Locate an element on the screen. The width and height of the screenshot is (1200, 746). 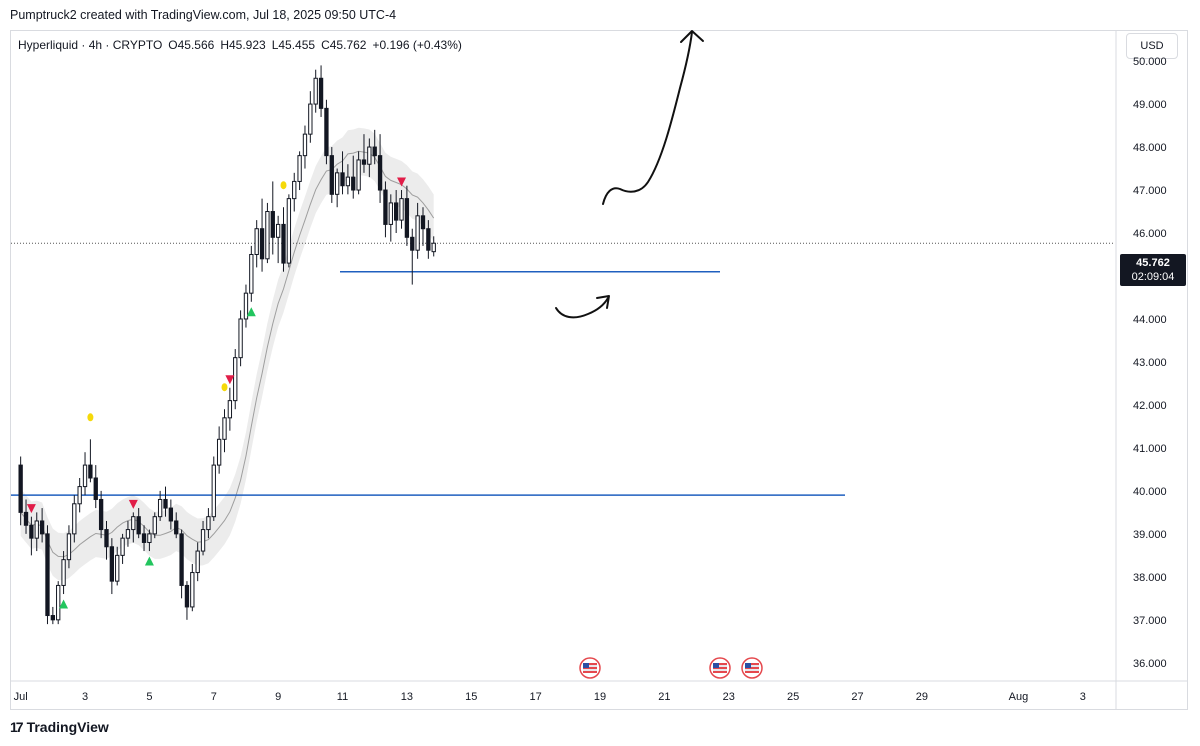
projection-arrowhead is located at coordinates (692, 36).